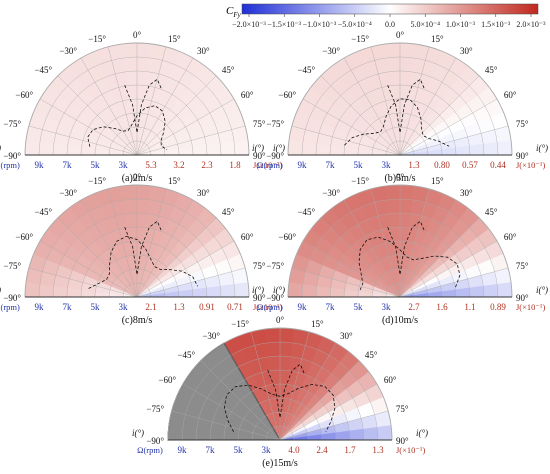 The width and height of the screenshot is (550, 474). What do you see at coordinates (530, 307) in the screenshot?
I see `j-axis-label: J(×10⁻¹)` at bounding box center [530, 307].